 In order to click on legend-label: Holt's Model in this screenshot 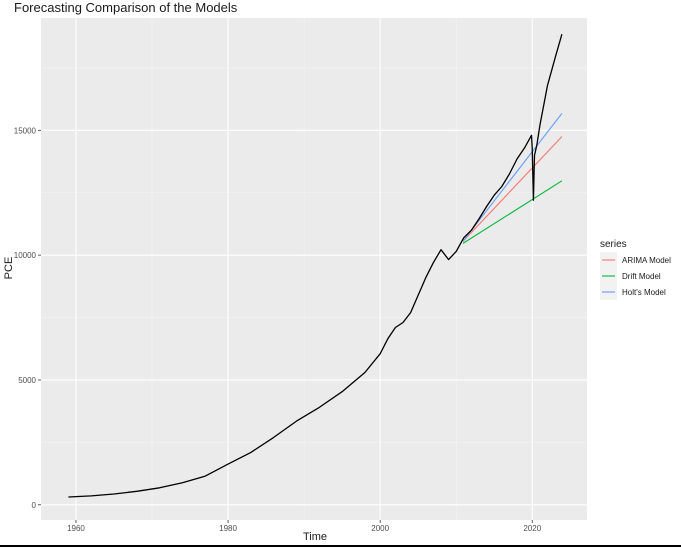, I will do `click(644, 292)`.